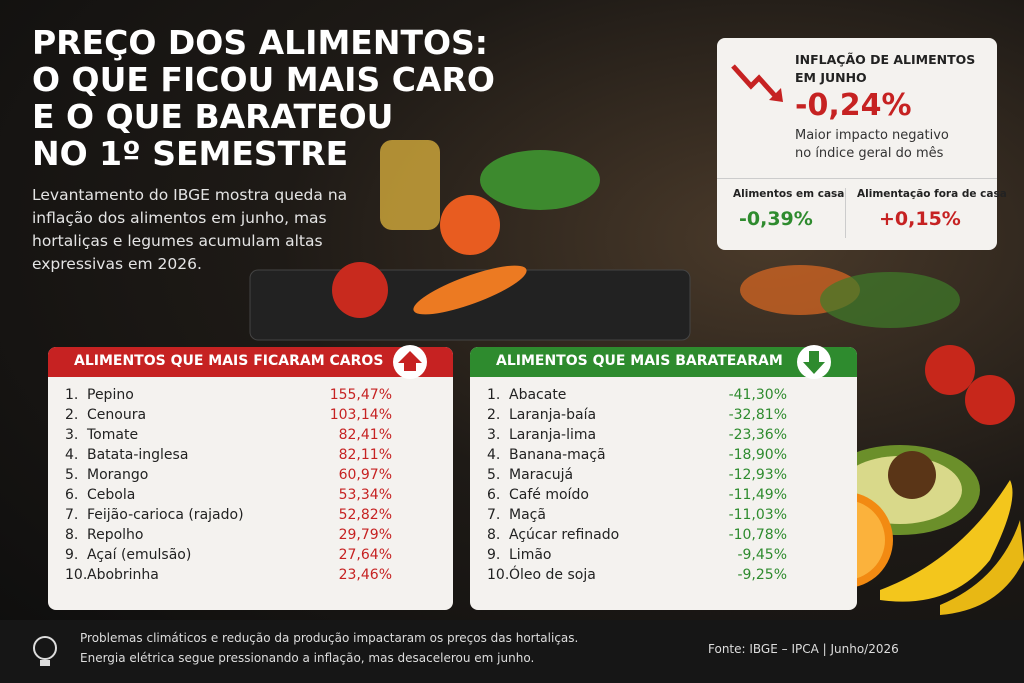 The height and width of the screenshot is (683, 1024). Describe the element at coordinates (912, 475) in the screenshot. I see `avocado-seed` at that location.